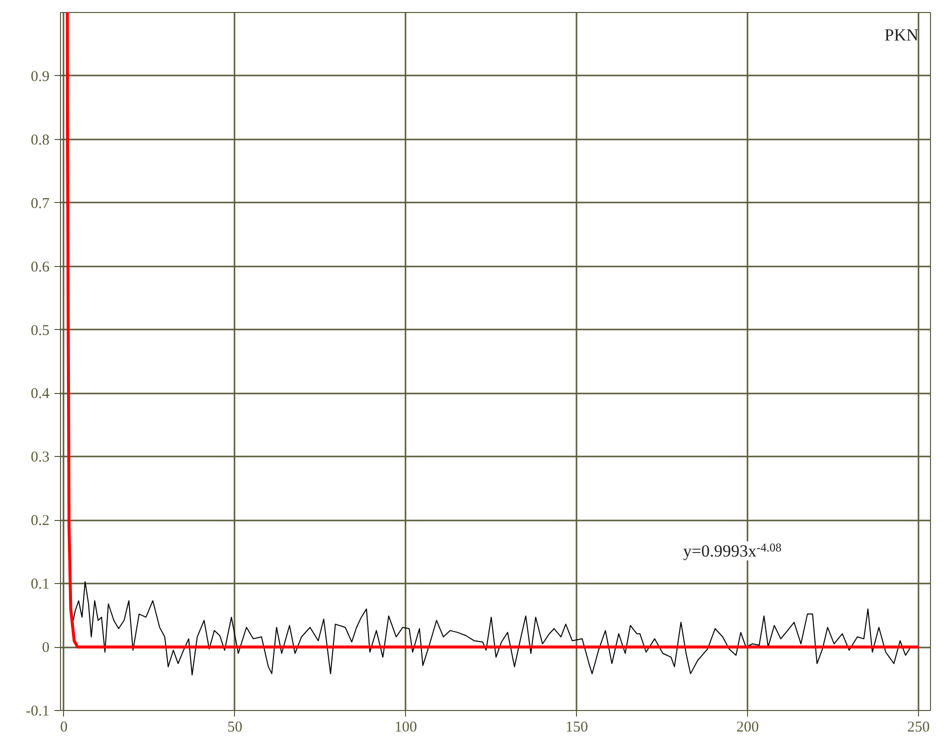 The height and width of the screenshot is (752, 947). Describe the element at coordinates (918, 728) in the screenshot. I see `x-tick-label: 250` at that location.